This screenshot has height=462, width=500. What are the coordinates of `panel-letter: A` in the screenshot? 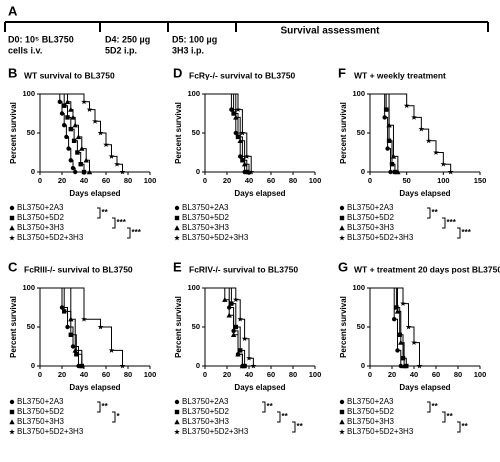 It's located at (13, 10).